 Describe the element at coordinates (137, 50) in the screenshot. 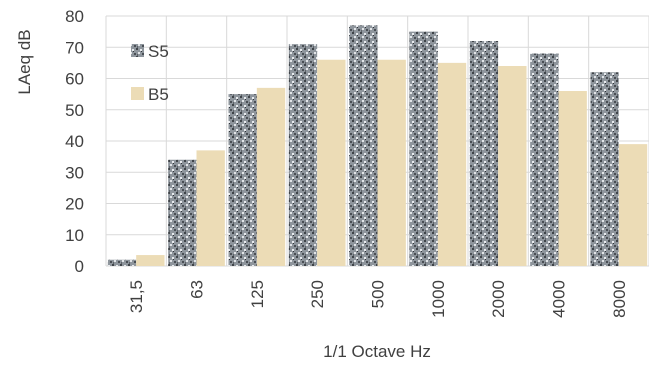

I see `legend-swatch-s5` at that location.